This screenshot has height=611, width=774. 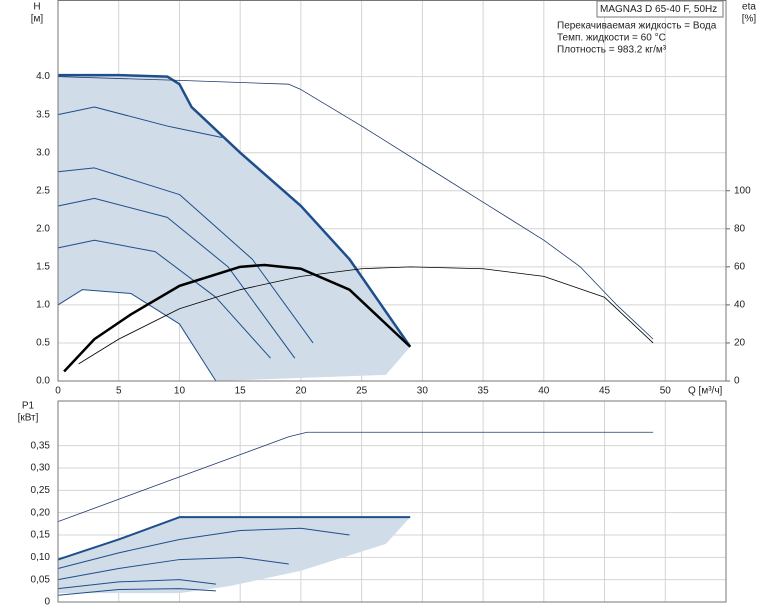 I want to click on y-tick-label: 3.5, so click(x=43, y=114).